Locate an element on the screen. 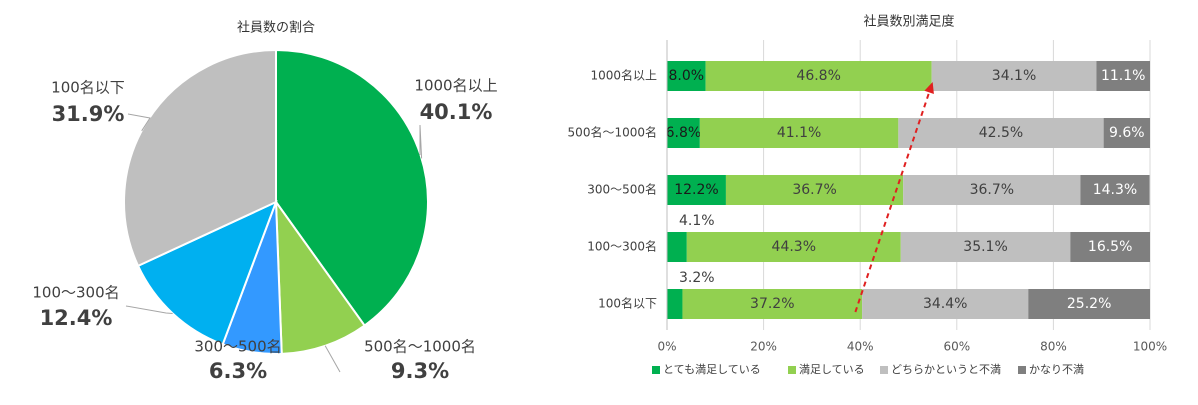 The width and height of the screenshot is (1198, 405). legend-label: とても満足している is located at coordinates (712, 369).